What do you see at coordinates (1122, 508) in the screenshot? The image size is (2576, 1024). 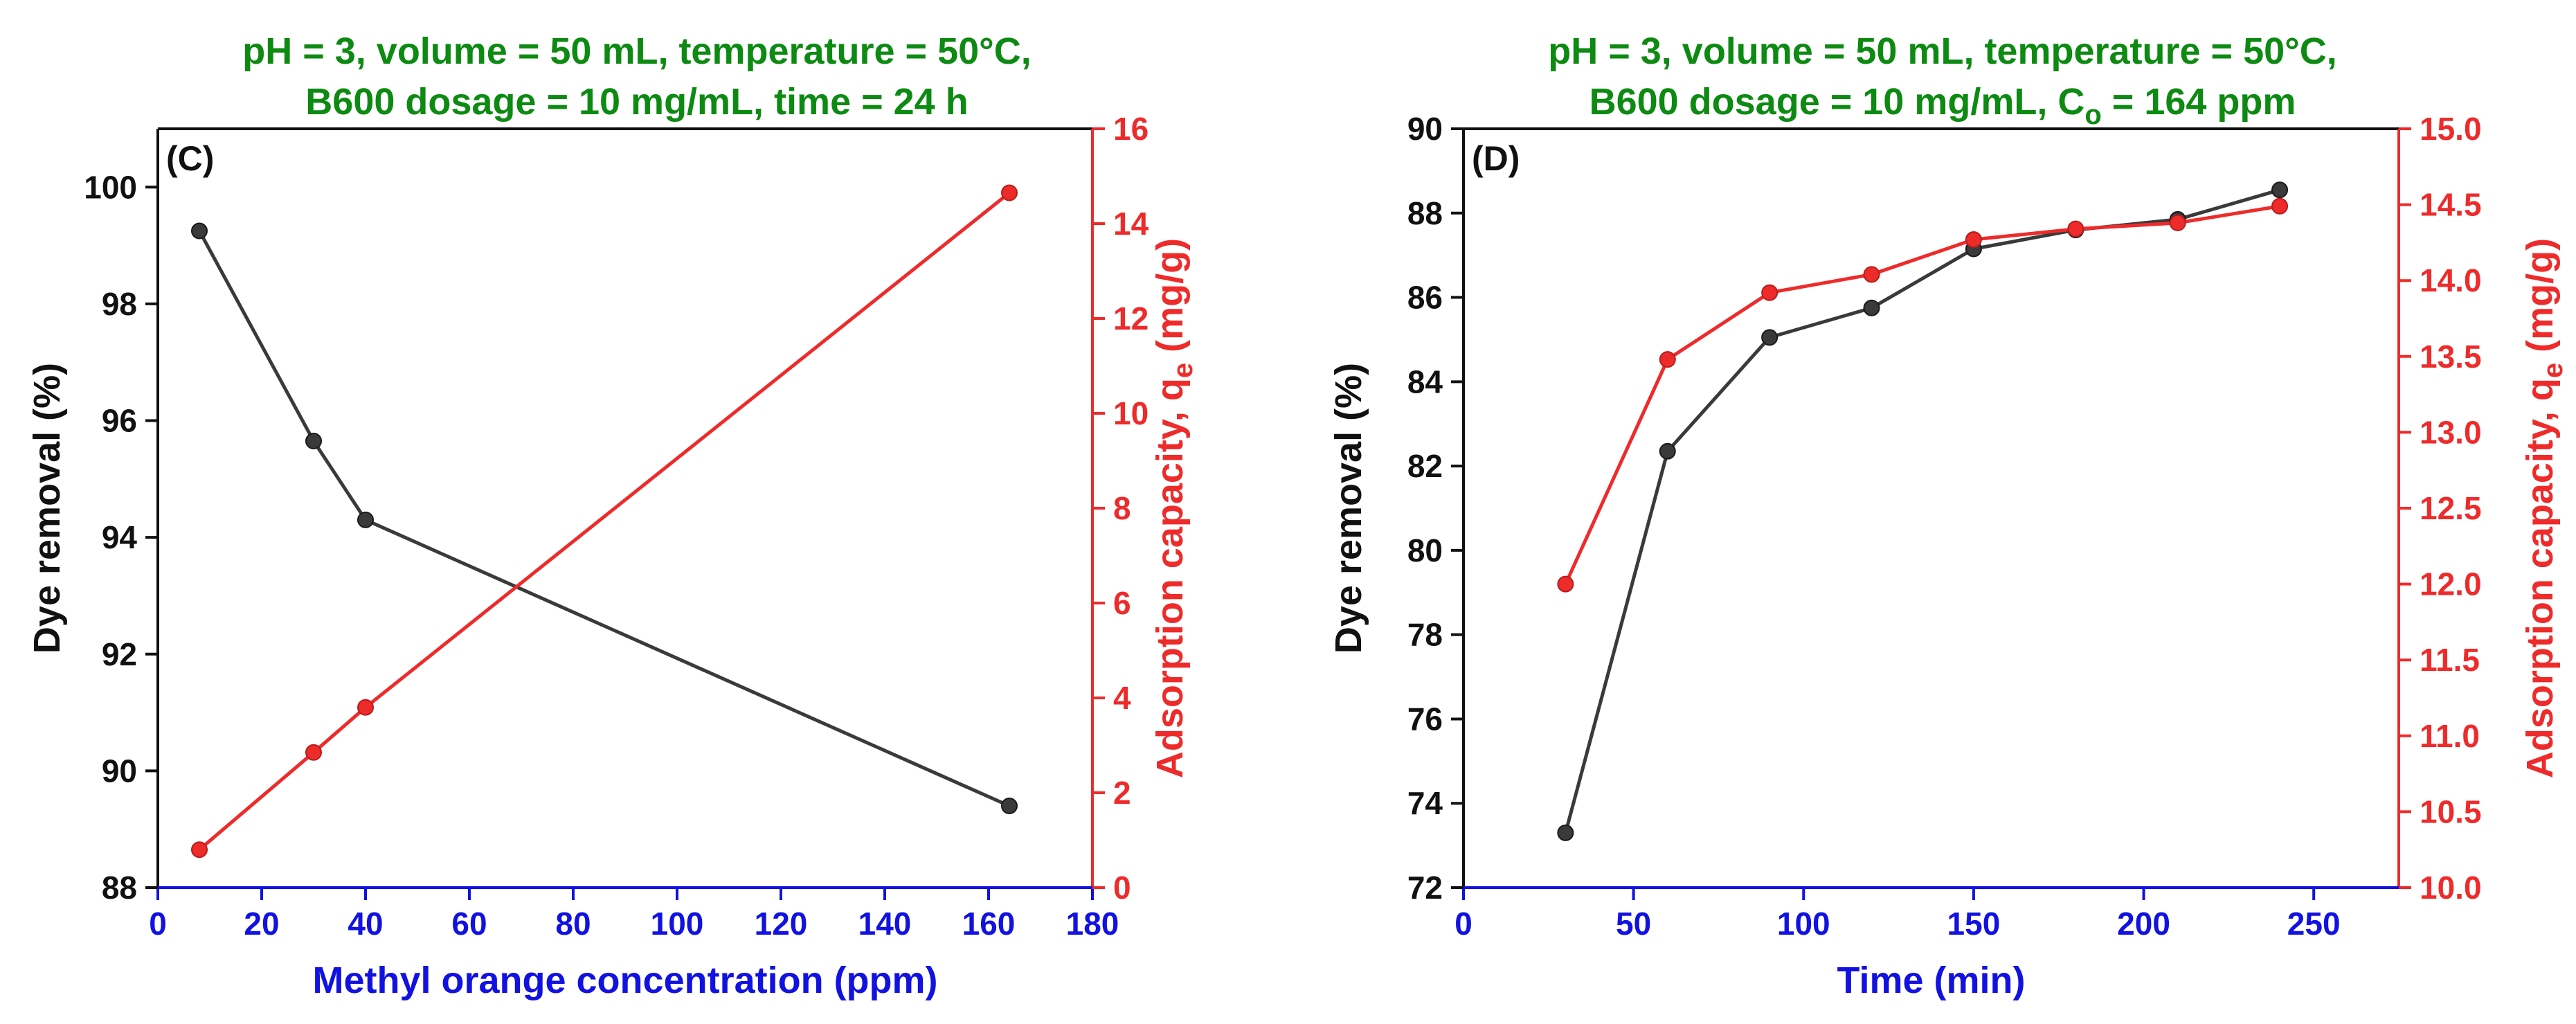 I see `y2-tick-label: 8` at bounding box center [1122, 508].